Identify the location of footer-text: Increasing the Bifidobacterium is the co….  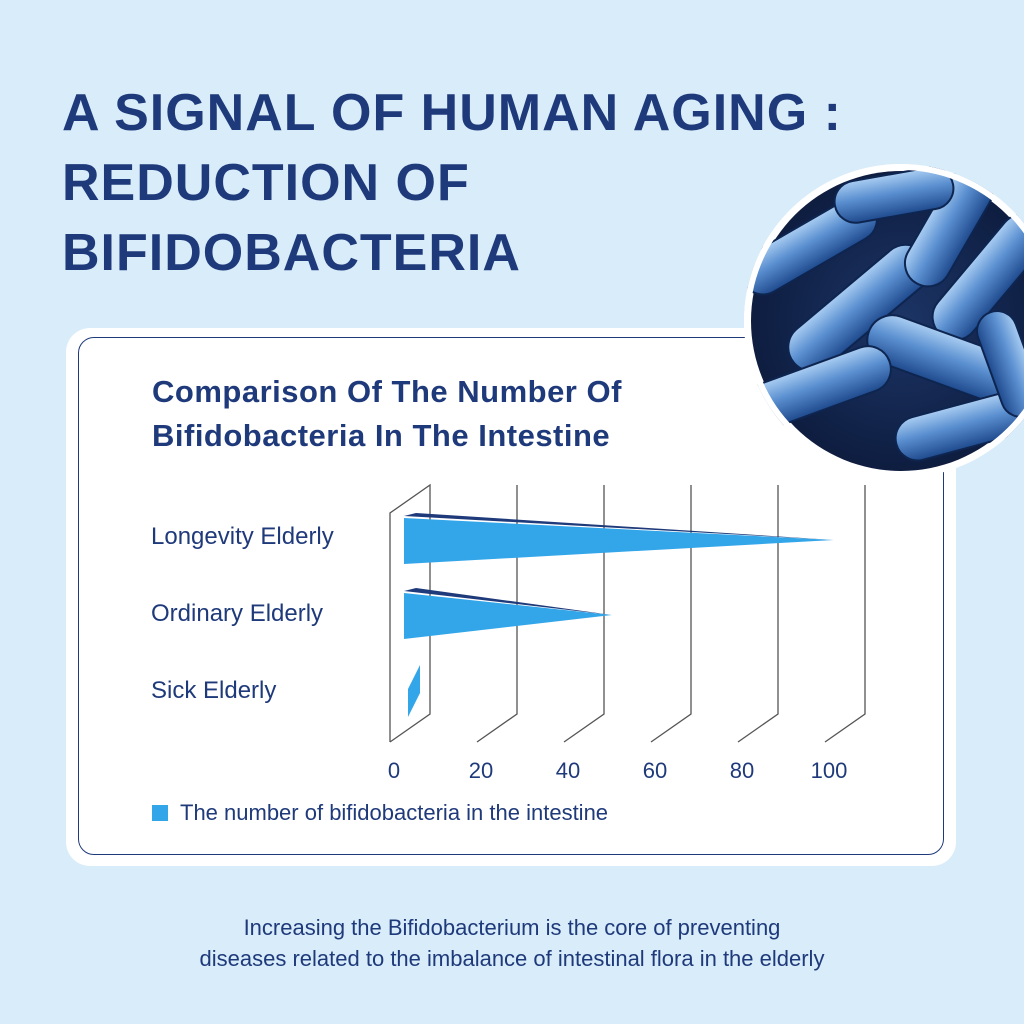
(512, 943).